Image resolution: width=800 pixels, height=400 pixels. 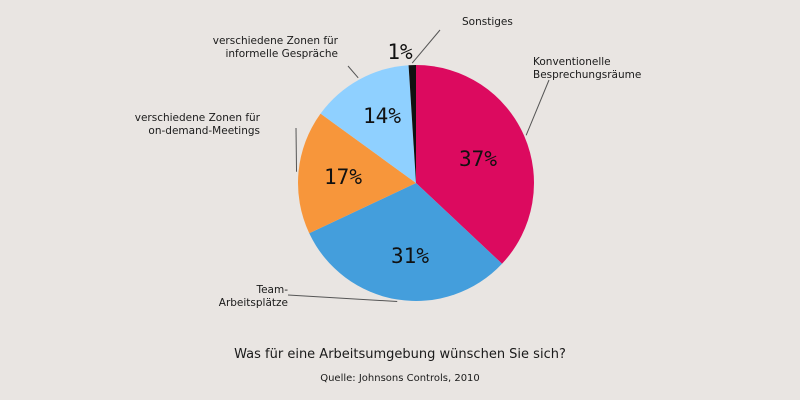 I want to click on value-label-verschiedene-zonen-für-on-demand-meetings: 17%, so click(x=343, y=177).